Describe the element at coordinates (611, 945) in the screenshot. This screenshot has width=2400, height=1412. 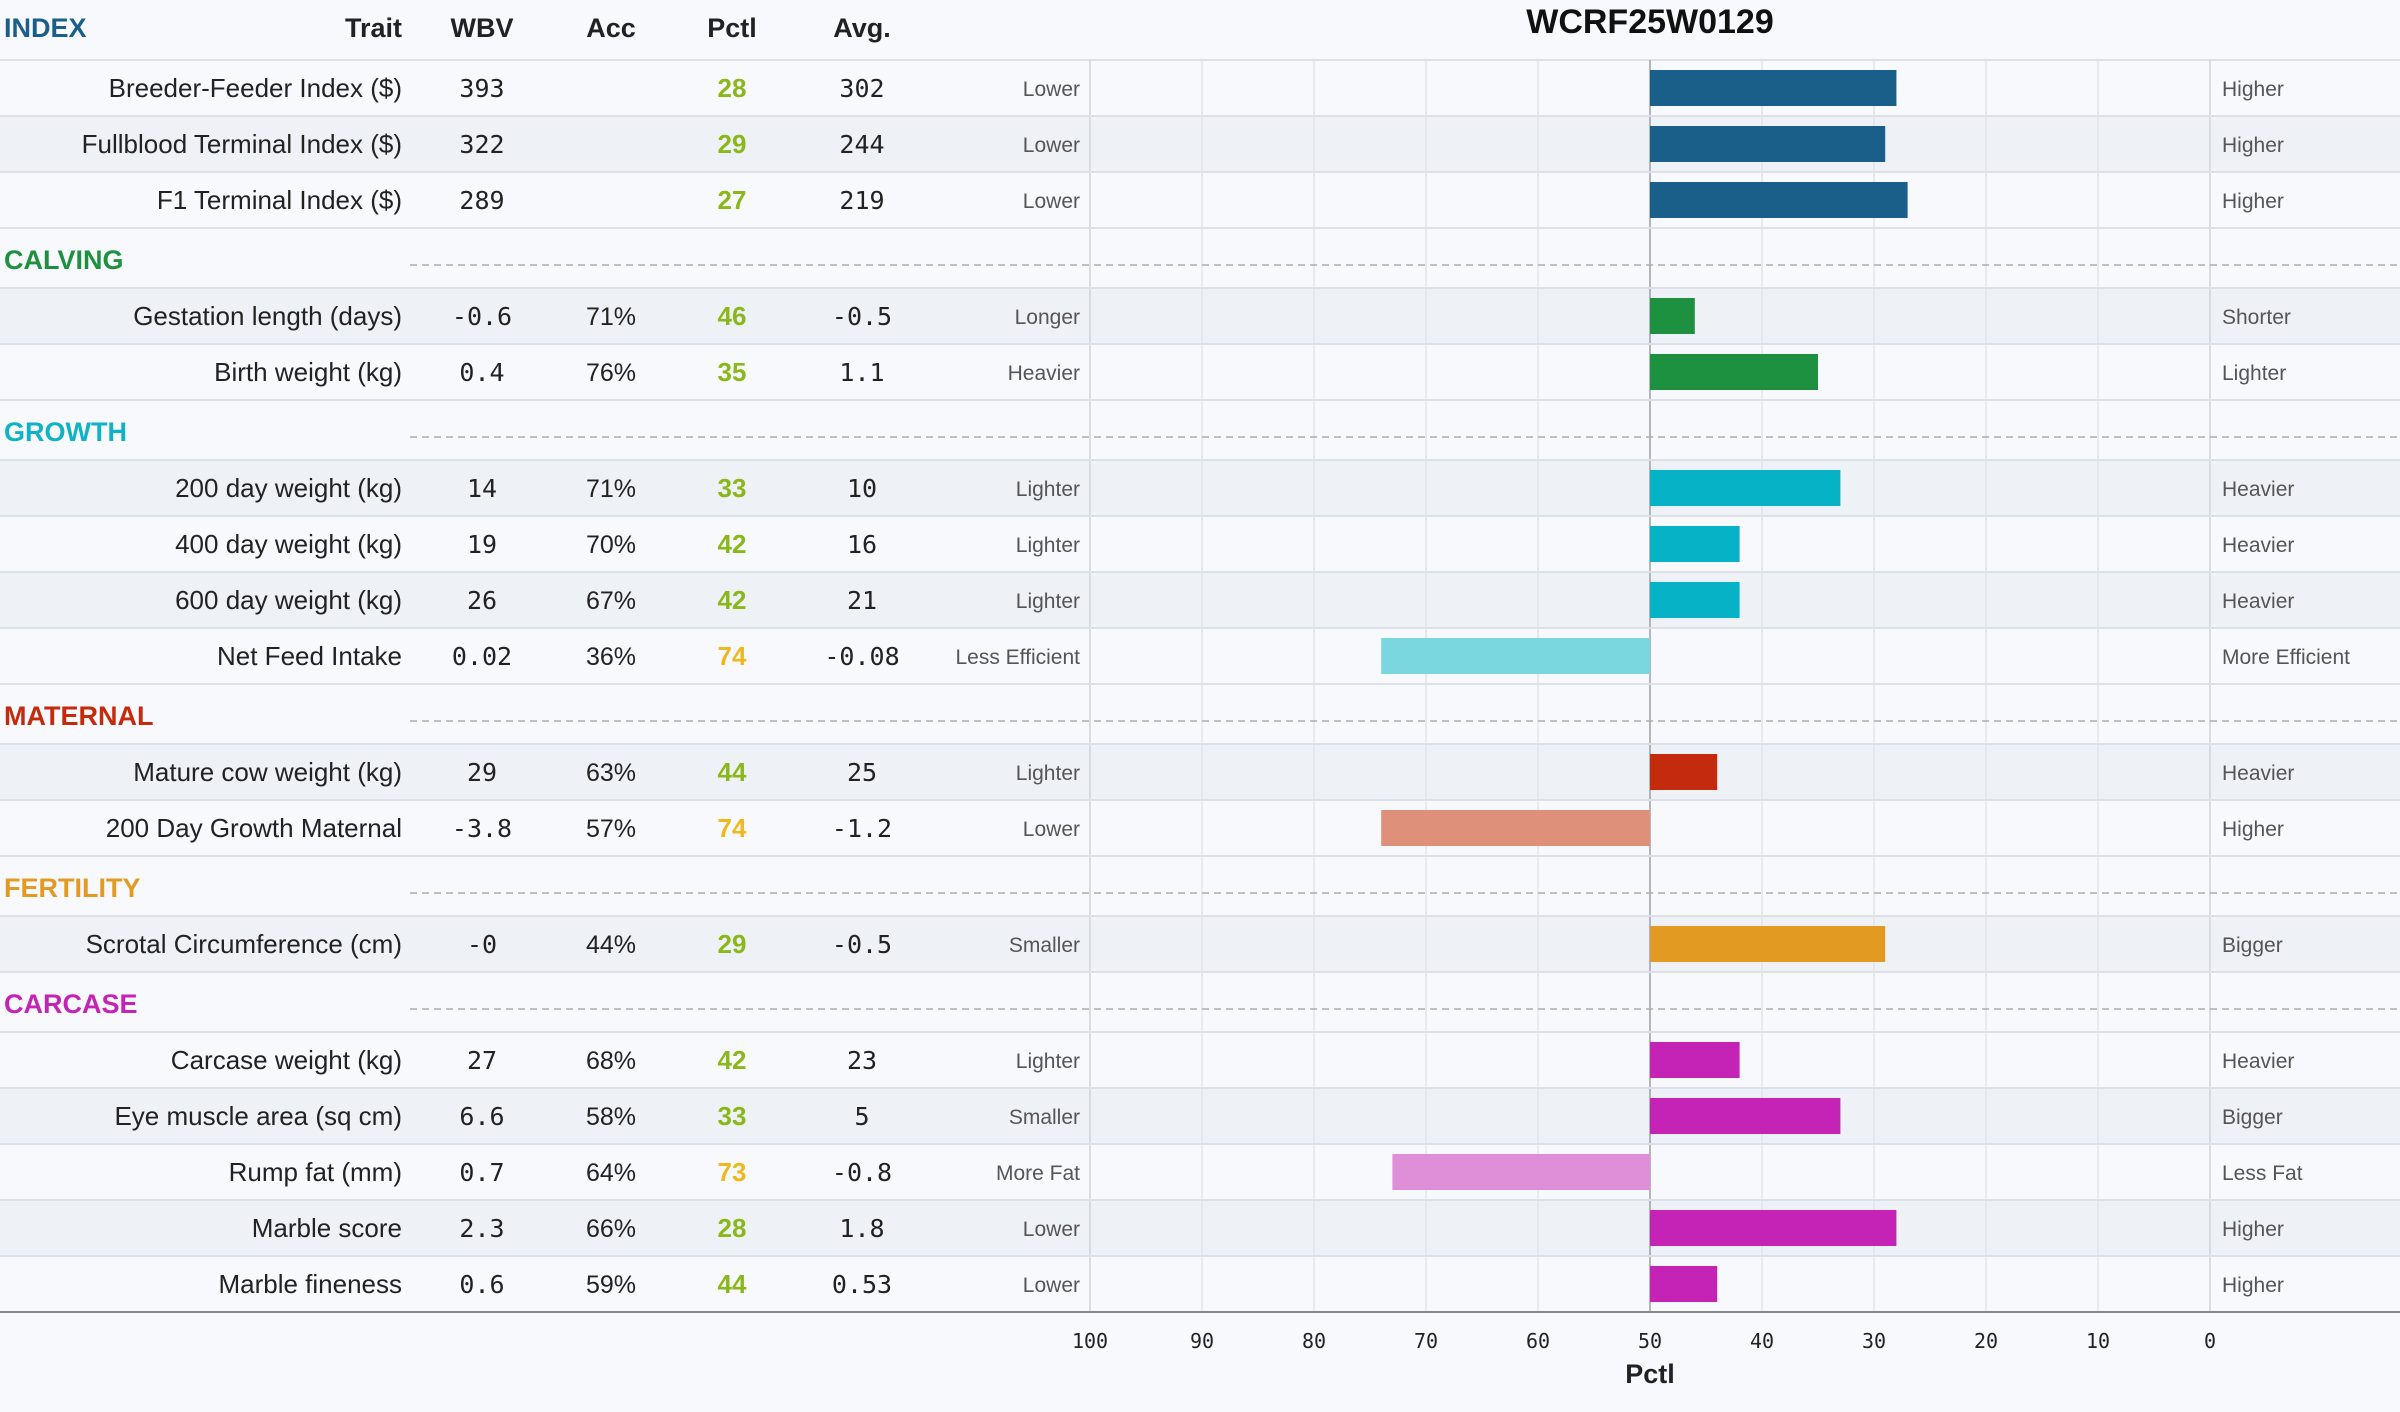
I see `acc-value: 44%` at that location.